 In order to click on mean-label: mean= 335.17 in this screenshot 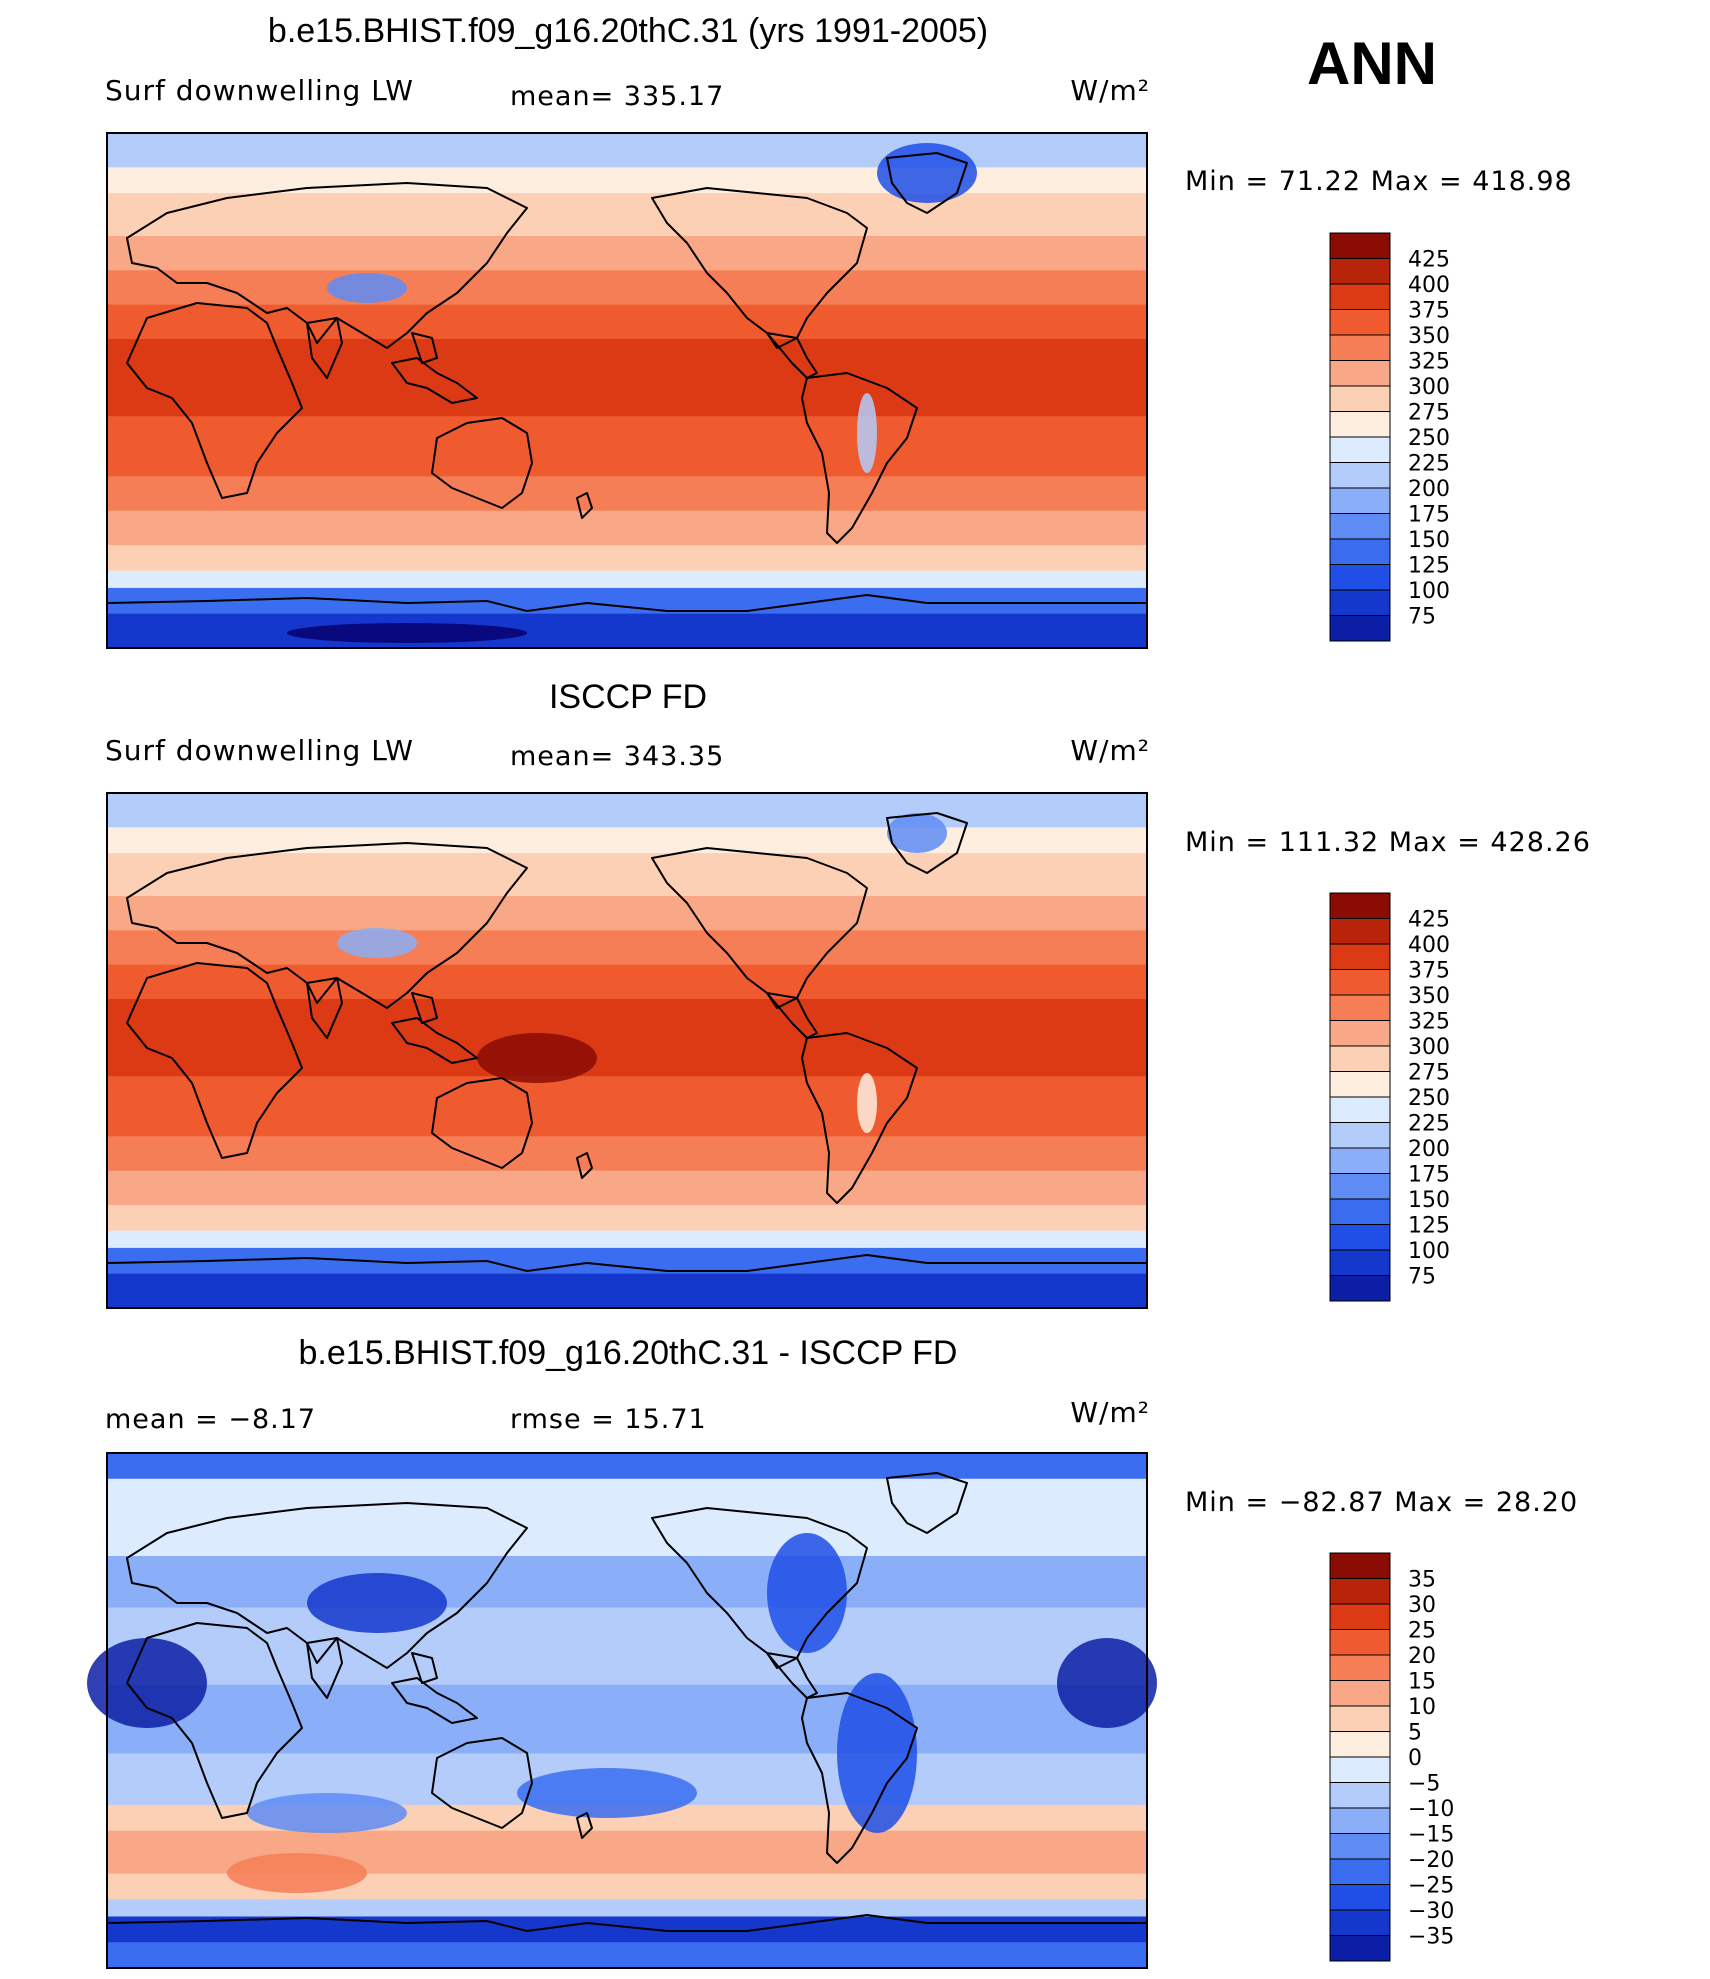, I will do `click(617, 96)`.